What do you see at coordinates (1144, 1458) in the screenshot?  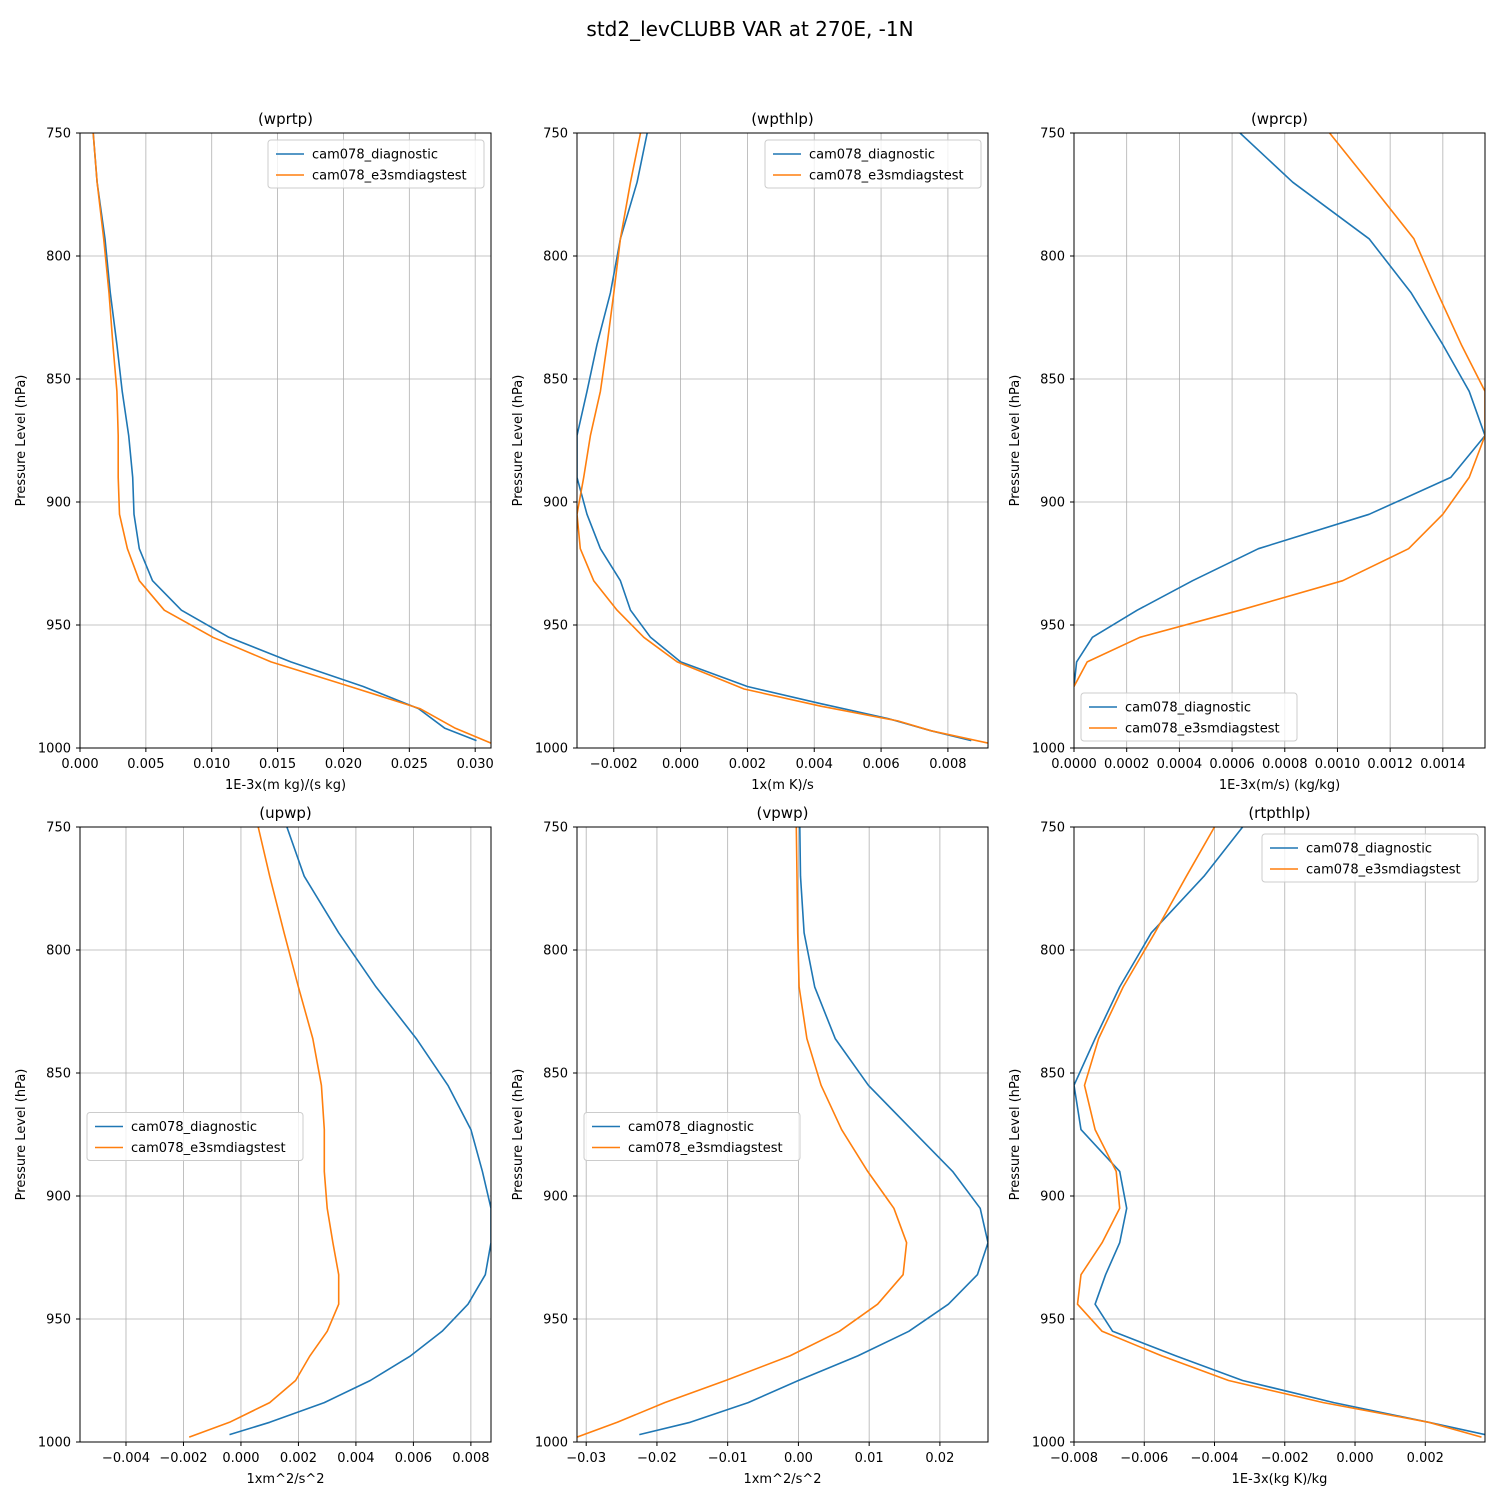 I see `x-tick-label: −0.006` at bounding box center [1144, 1458].